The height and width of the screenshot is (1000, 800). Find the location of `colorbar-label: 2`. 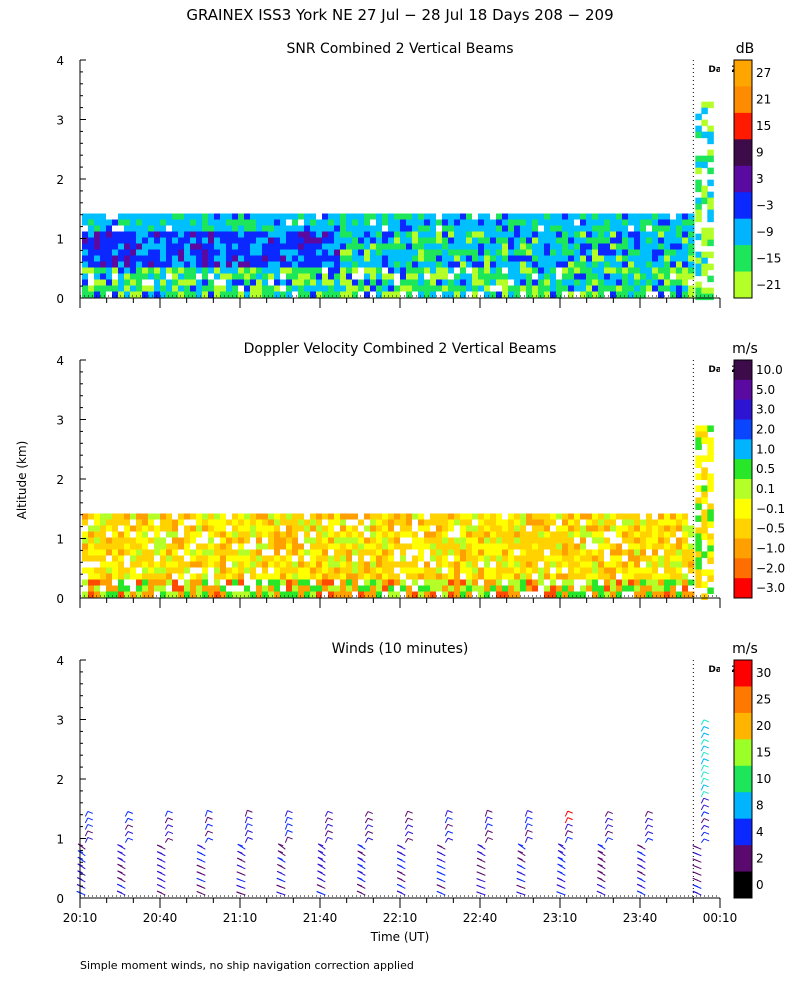

colorbar-label: 2 is located at coordinates (760, 858).